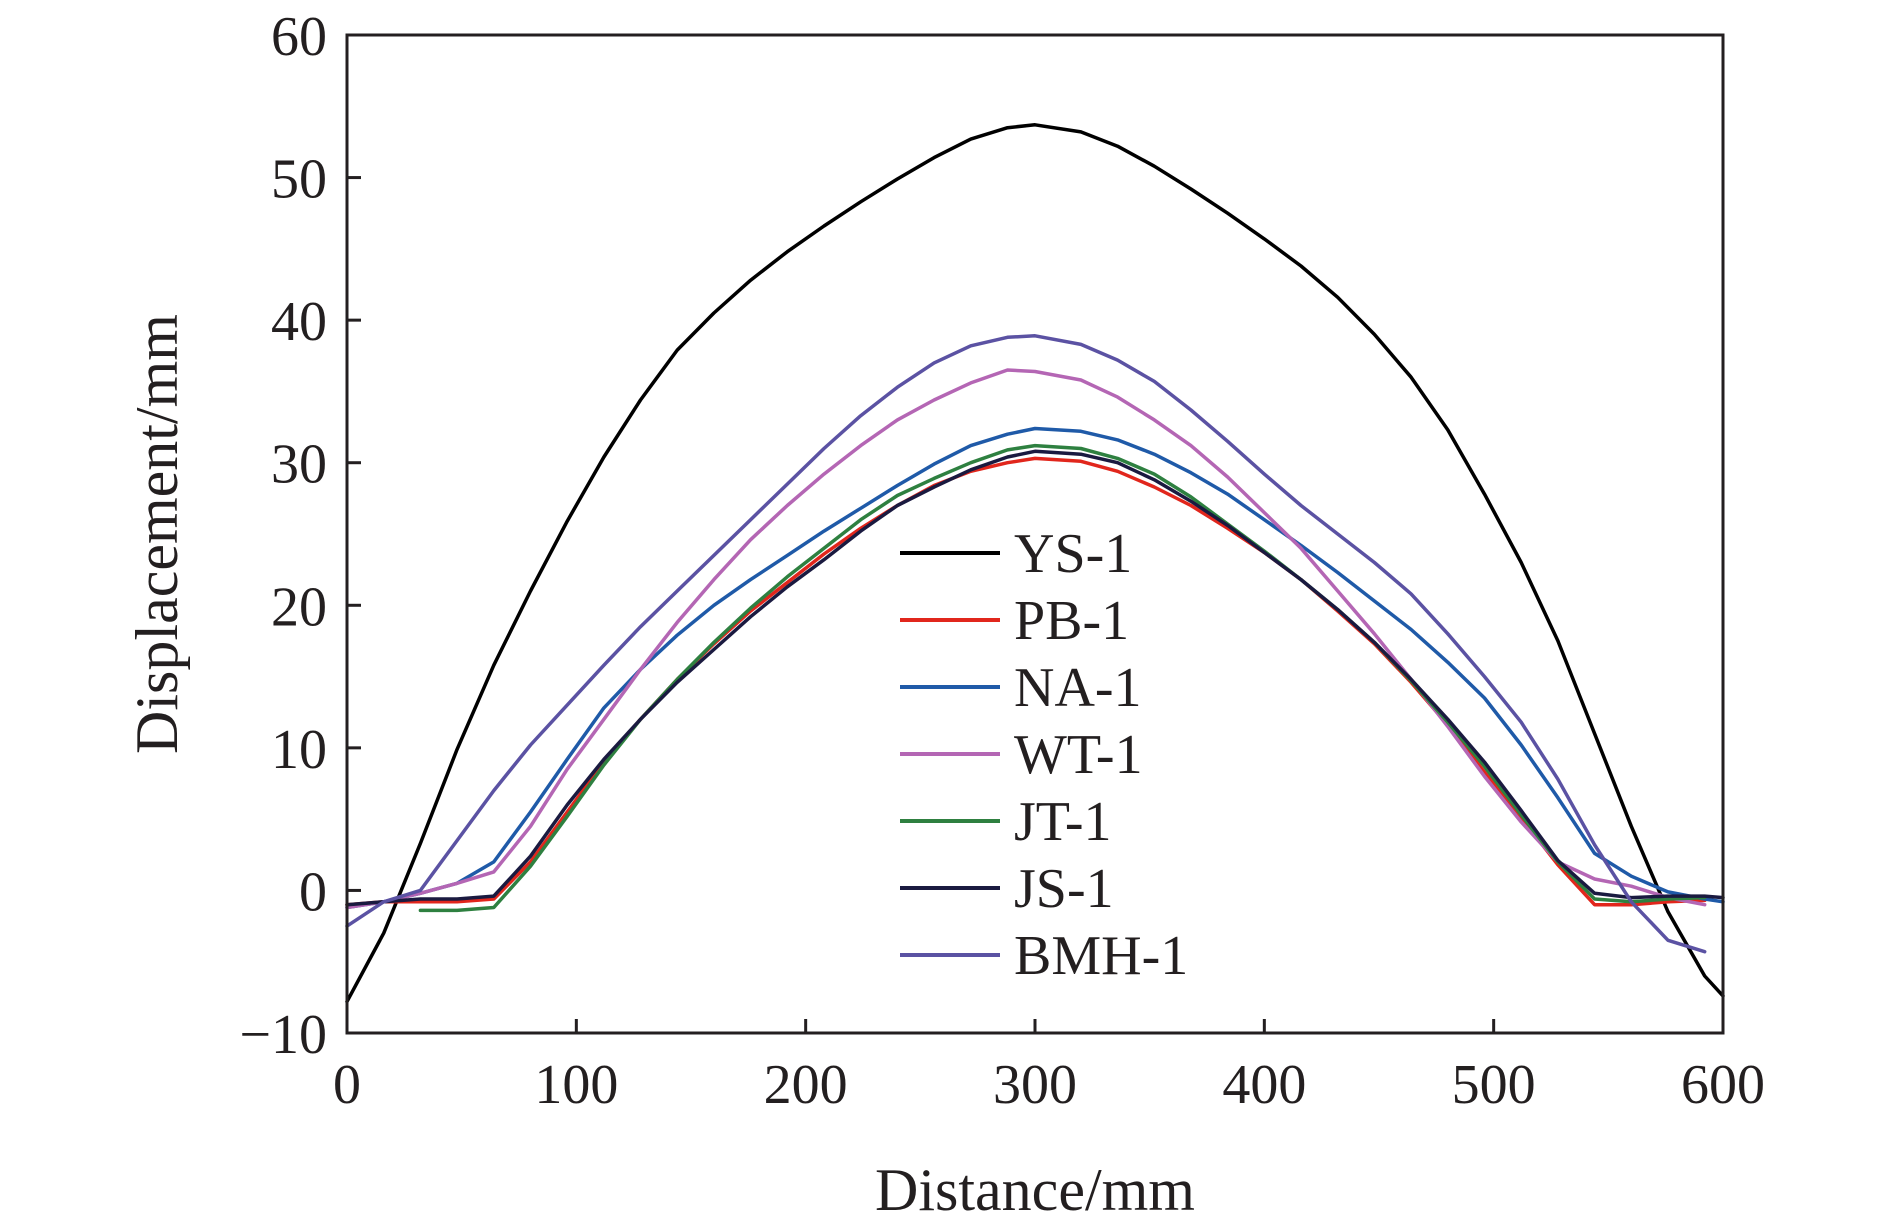 The height and width of the screenshot is (1224, 1890). What do you see at coordinates (1071, 621) in the screenshot?
I see `legend-label-pb-1: PB-1` at bounding box center [1071, 621].